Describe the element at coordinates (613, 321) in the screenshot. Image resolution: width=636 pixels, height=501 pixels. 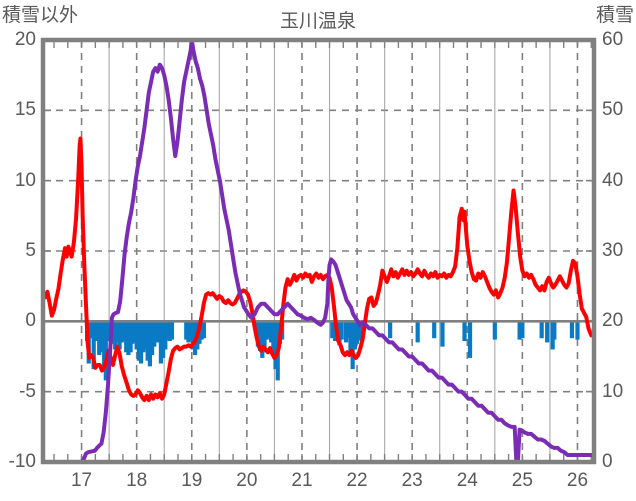
I see `right-axis-tick-label: 20` at that location.